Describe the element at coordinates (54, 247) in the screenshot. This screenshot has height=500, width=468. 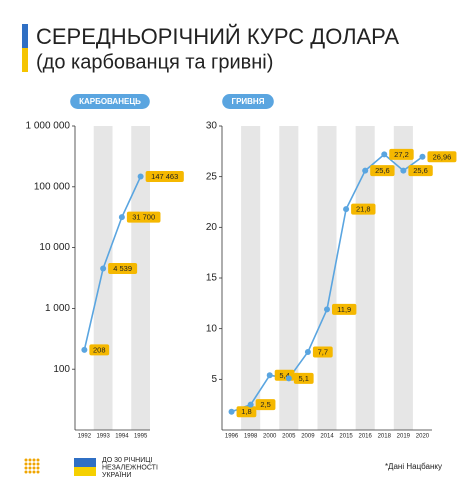
I see `y-tick-label: 10 000` at that location.